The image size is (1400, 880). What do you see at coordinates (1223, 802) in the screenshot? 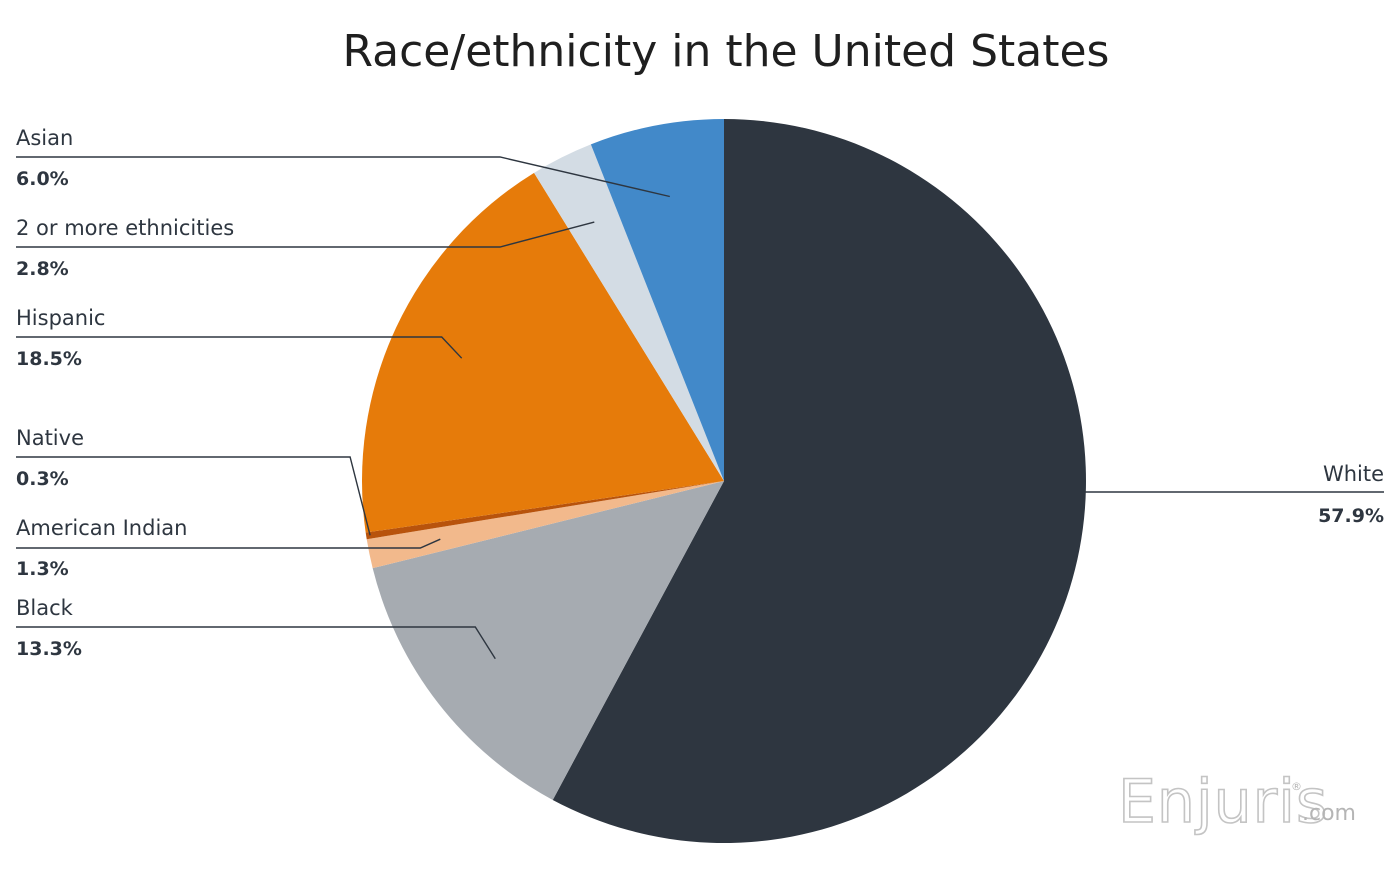
I see `watermark-brand: Enjuris` at bounding box center [1223, 802].